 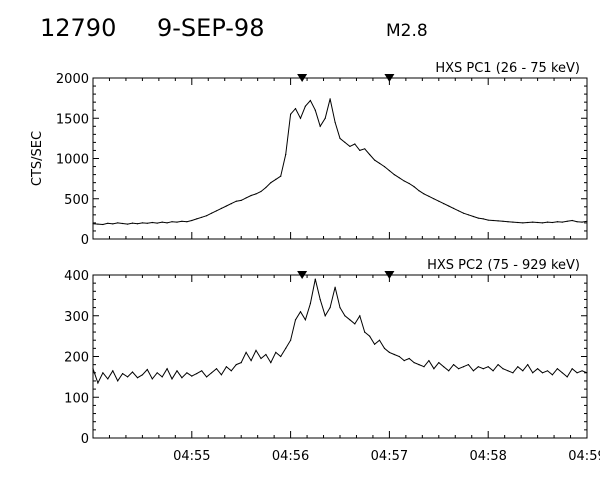 What do you see at coordinates (290, 456) in the screenshot?
I see `panel2-xtick-label: 04:56` at bounding box center [290, 456].